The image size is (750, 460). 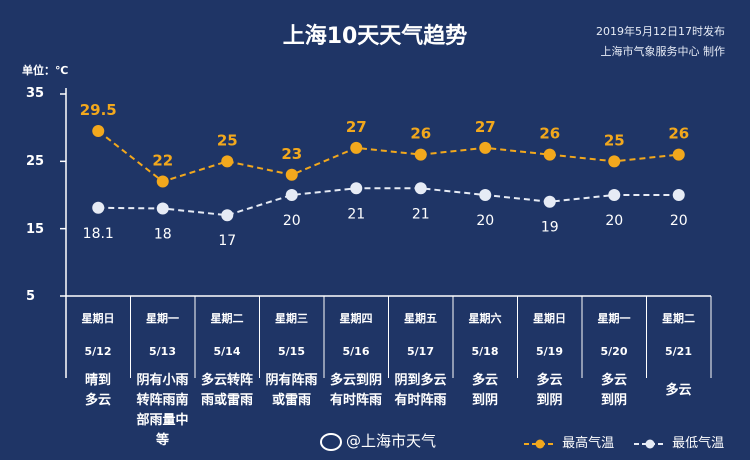 What do you see at coordinates (588, 443) in the screenshot?
I see `legend-high-label: 最高气温` at bounding box center [588, 443].